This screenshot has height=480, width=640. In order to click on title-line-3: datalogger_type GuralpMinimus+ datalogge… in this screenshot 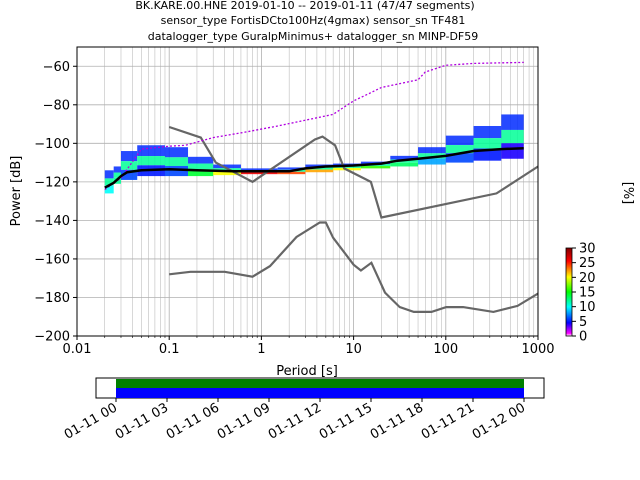, I will do `click(313, 36)`.